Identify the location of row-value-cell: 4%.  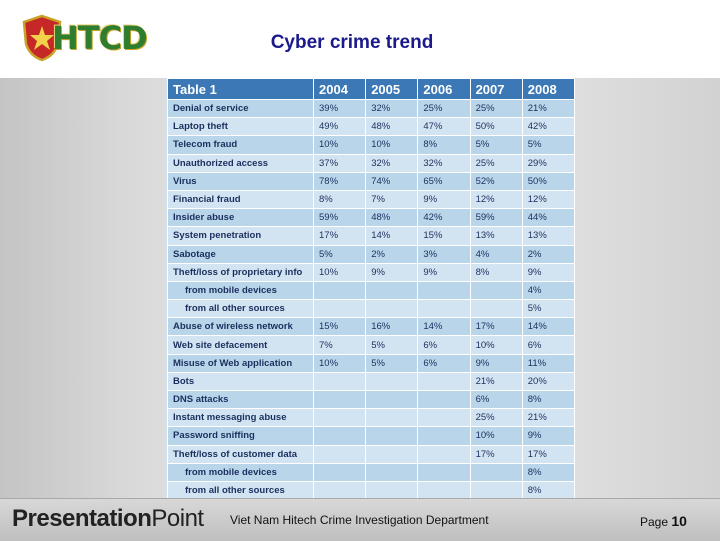
(548, 290).